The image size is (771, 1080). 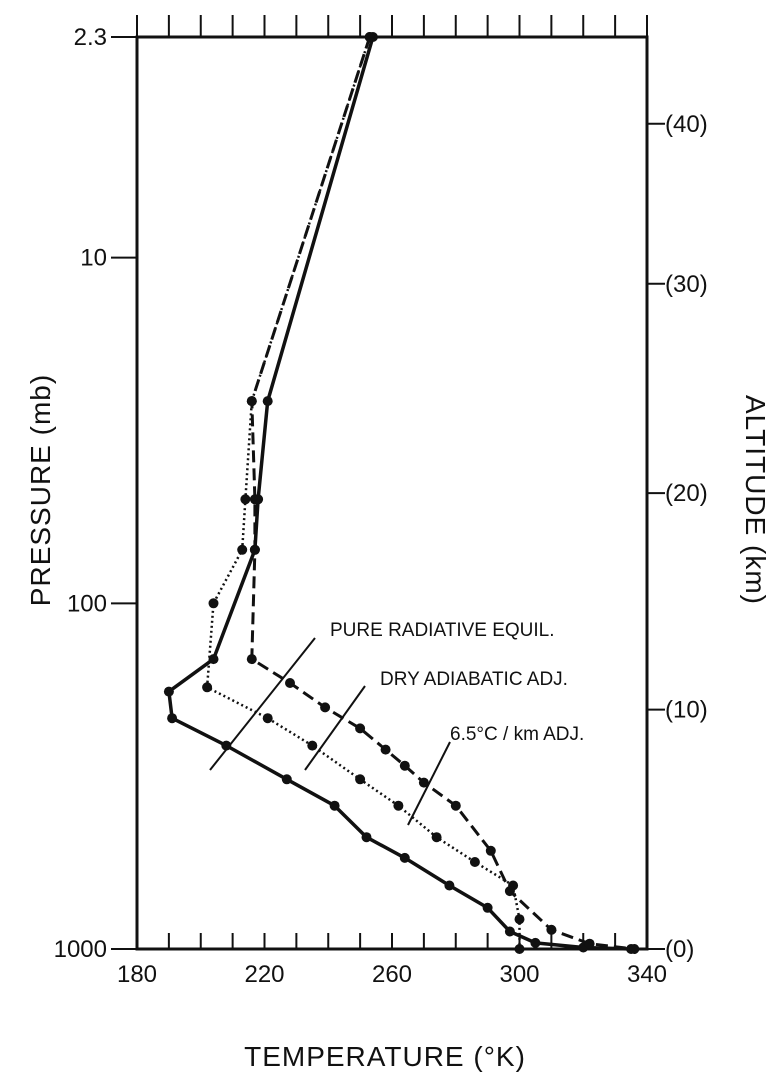 What do you see at coordinates (442, 630) in the screenshot?
I see `annotation-pure-radiative: PURE RADIATIVE EQUIL.` at bounding box center [442, 630].